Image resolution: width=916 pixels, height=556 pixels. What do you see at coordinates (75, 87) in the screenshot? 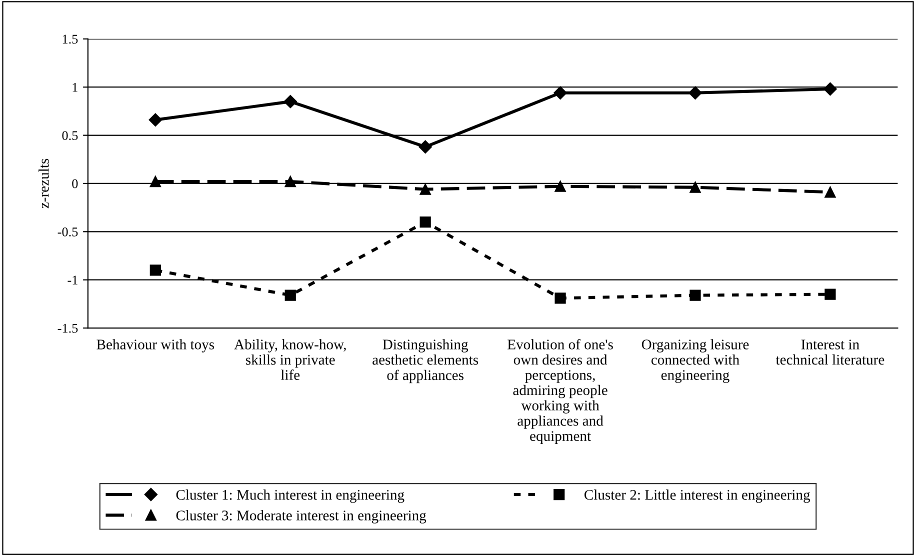
I see `y-tick-label: 1` at bounding box center [75, 87].